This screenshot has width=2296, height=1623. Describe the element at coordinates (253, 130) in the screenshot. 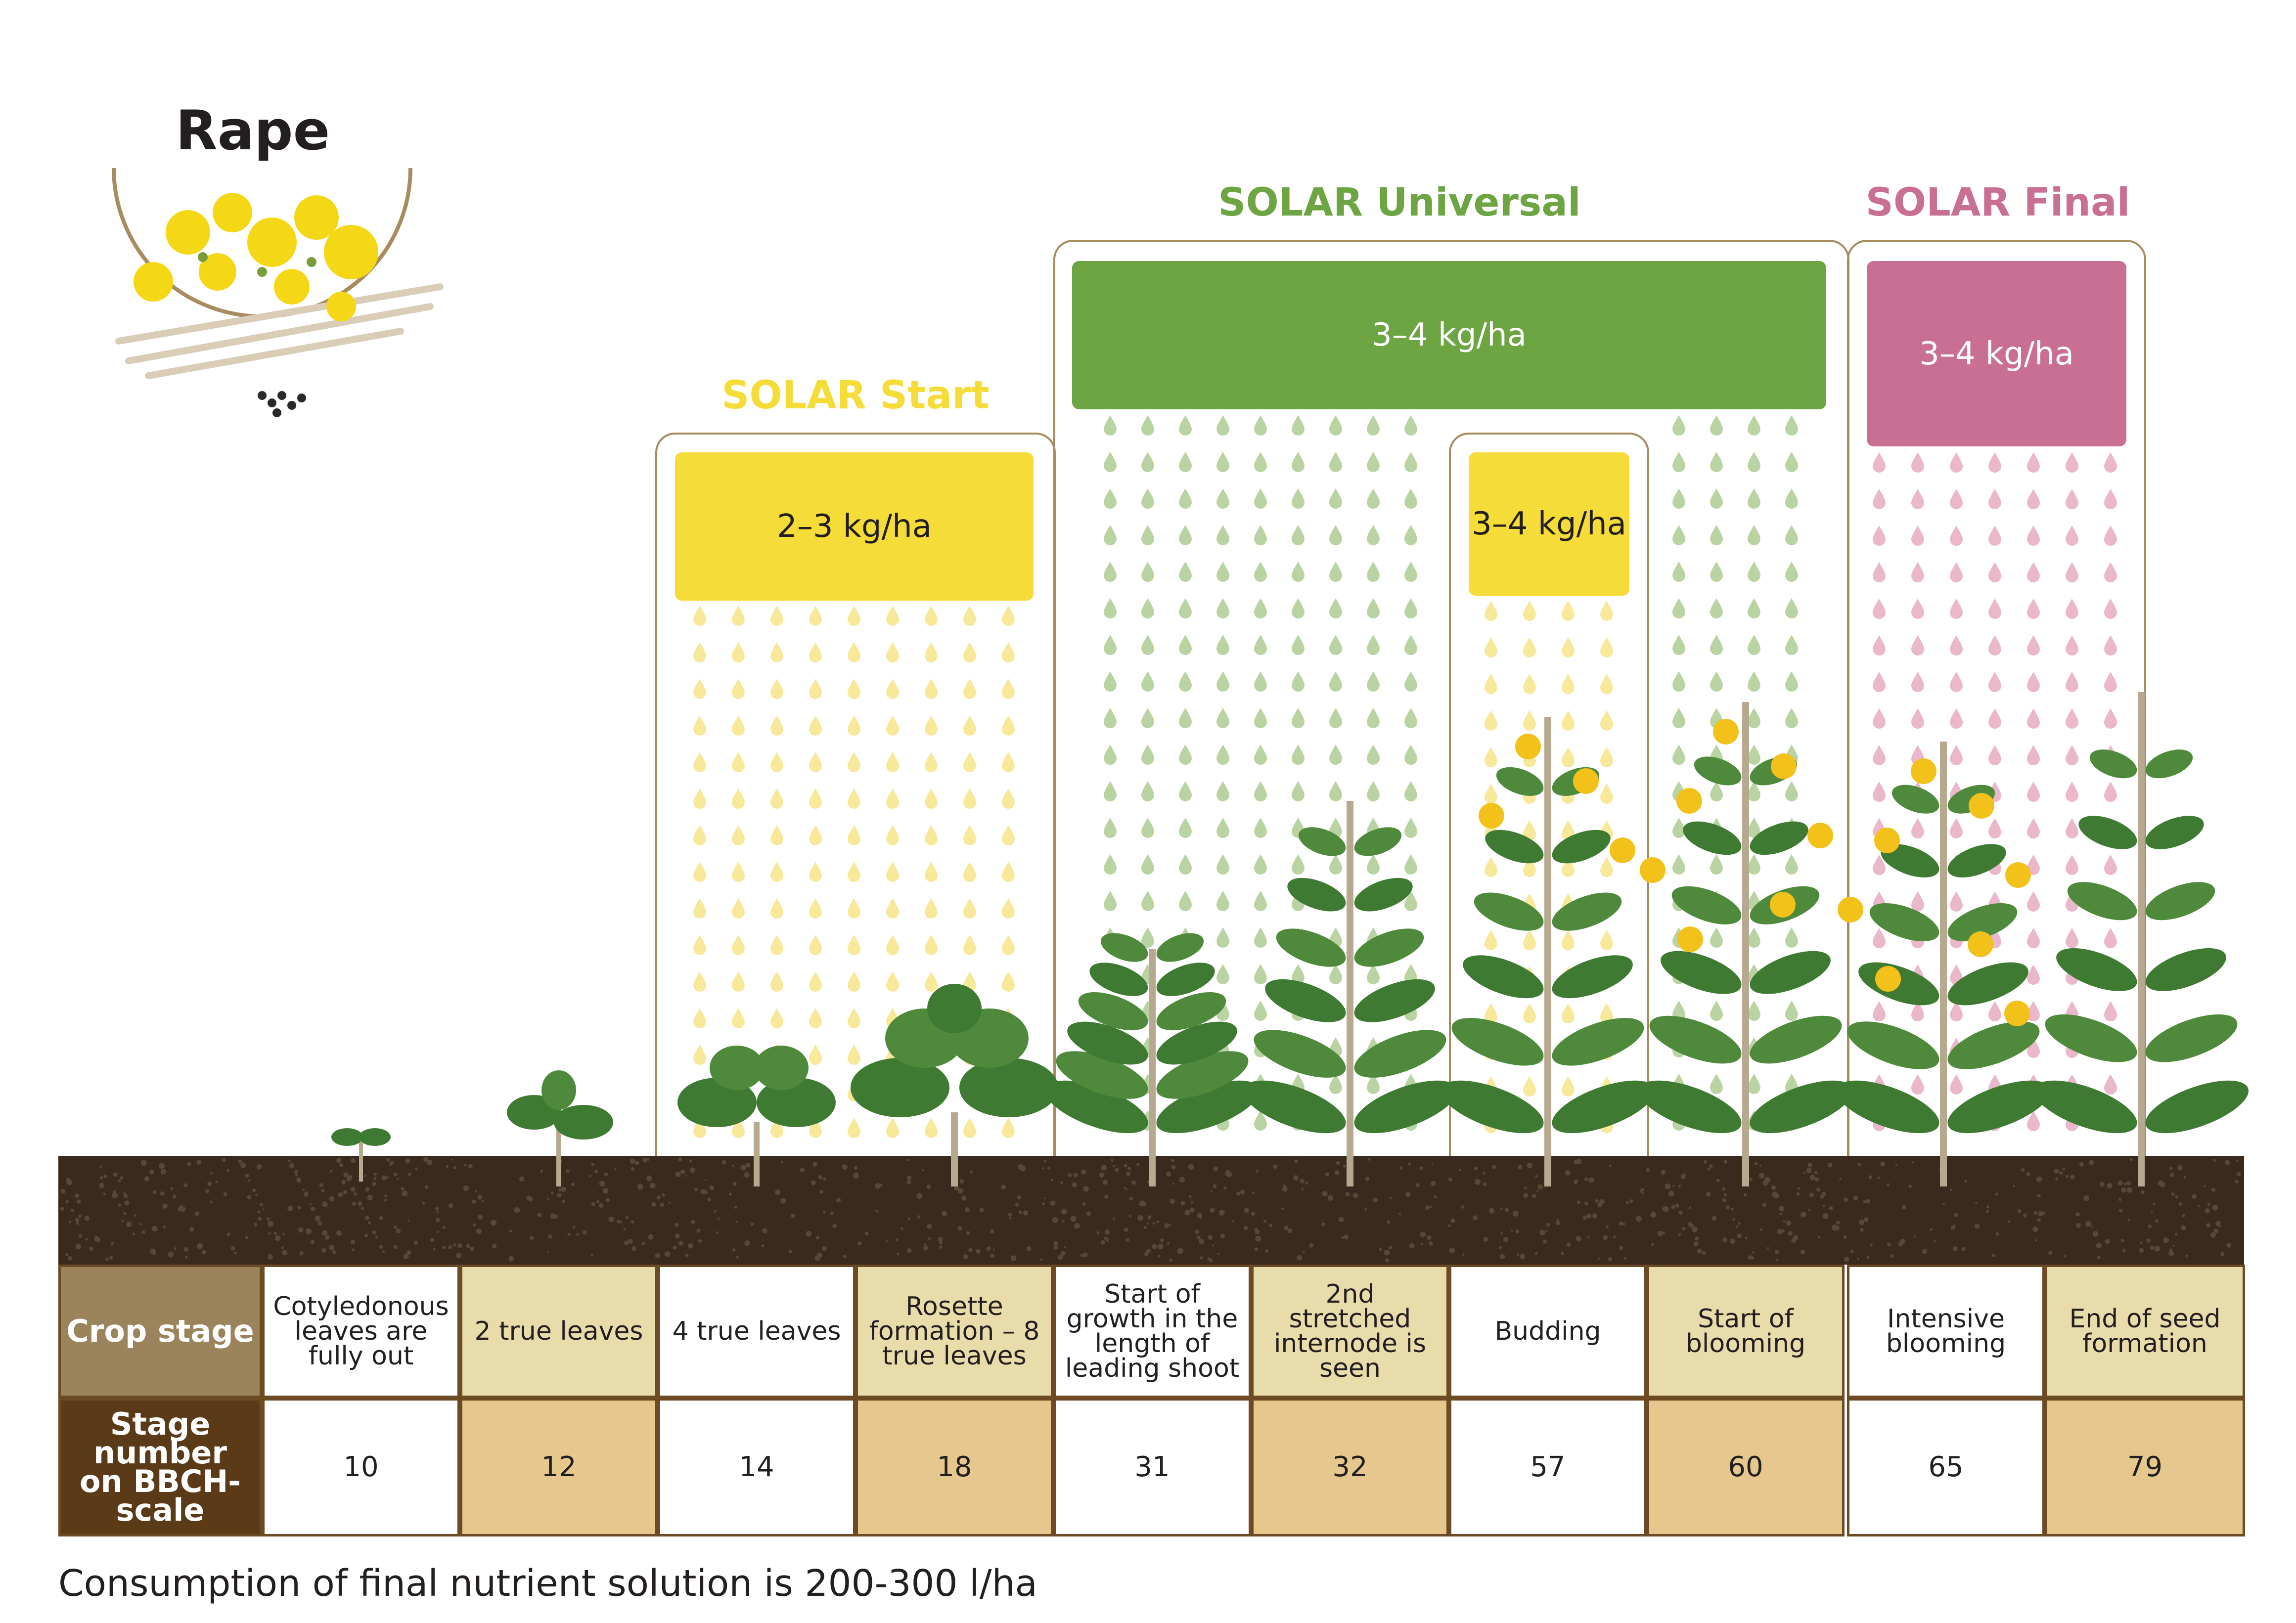

I see `crop-title: Rape` at that location.